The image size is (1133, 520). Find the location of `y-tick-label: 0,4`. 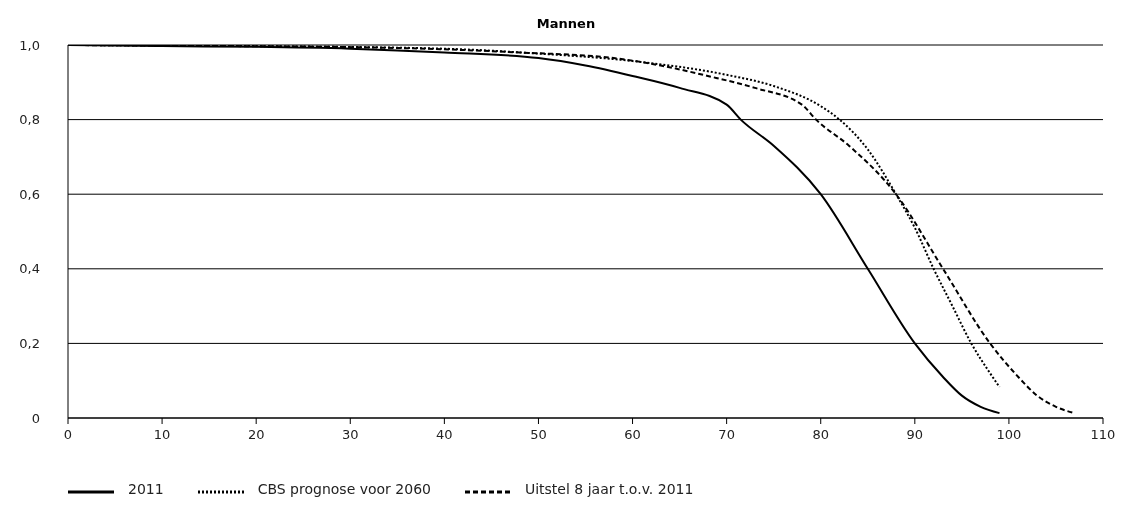

y-tick-label: 0,4 is located at coordinates (29, 269).